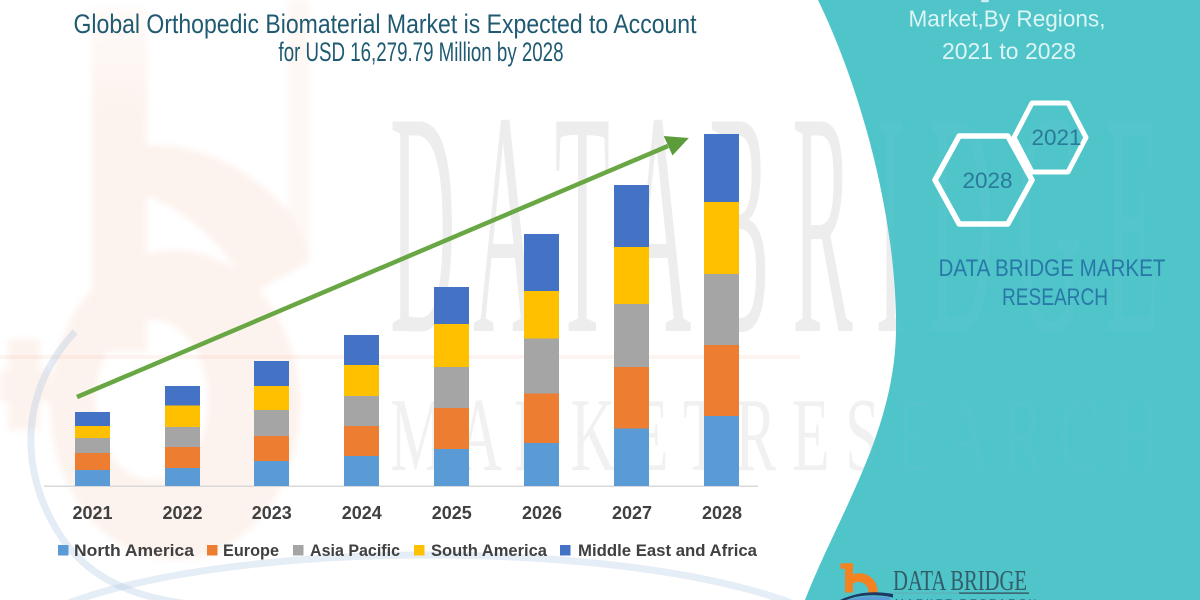 This screenshot has width=1200, height=600. What do you see at coordinates (1052, 268) in the screenshot?
I see `svg-text: DATA BRIDGE MARKET` at bounding box center [1052, 268].